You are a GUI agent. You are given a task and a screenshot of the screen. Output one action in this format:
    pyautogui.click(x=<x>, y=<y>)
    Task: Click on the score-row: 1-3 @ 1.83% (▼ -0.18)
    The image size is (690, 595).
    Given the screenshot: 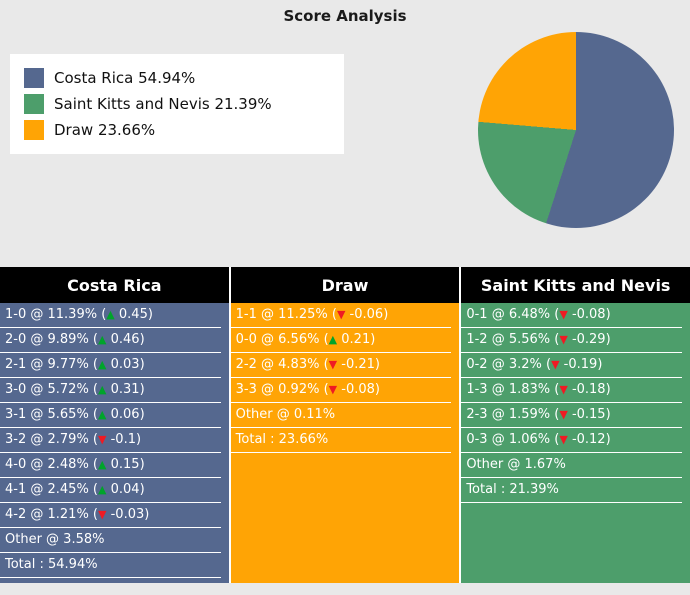 What is the action you would take?
    pyautogui.click(x=571, y=390)
    